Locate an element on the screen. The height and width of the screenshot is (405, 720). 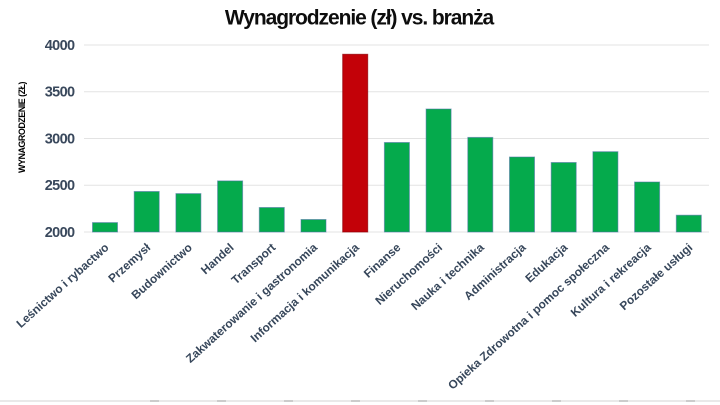
svg-text: 2500 is located at coordinates (60, 186).